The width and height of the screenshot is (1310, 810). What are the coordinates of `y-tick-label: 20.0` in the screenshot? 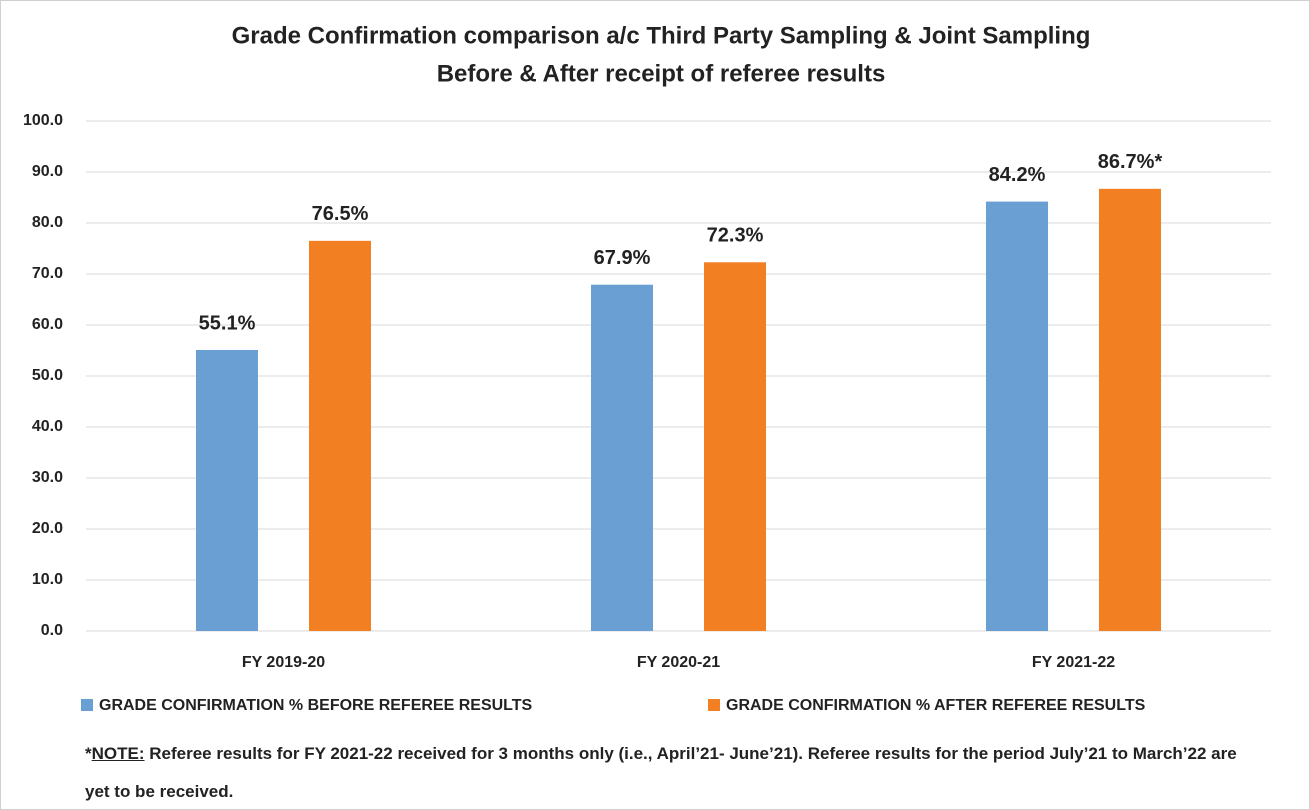 It's located at (47, 528).